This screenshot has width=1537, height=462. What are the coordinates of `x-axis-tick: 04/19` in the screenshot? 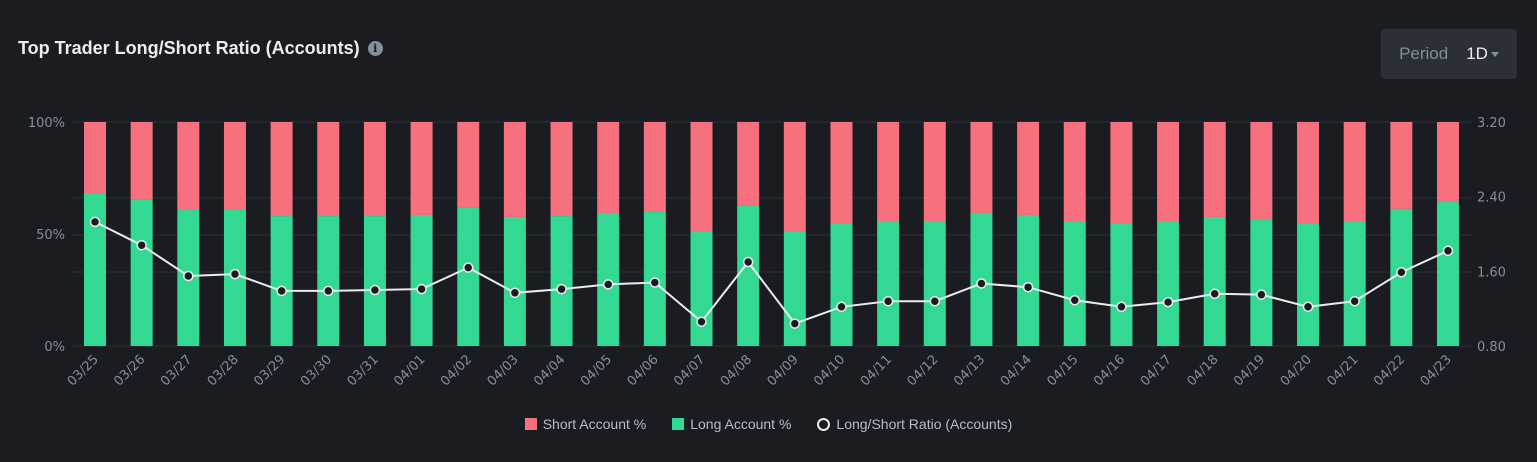 It's located at (1249, 370).